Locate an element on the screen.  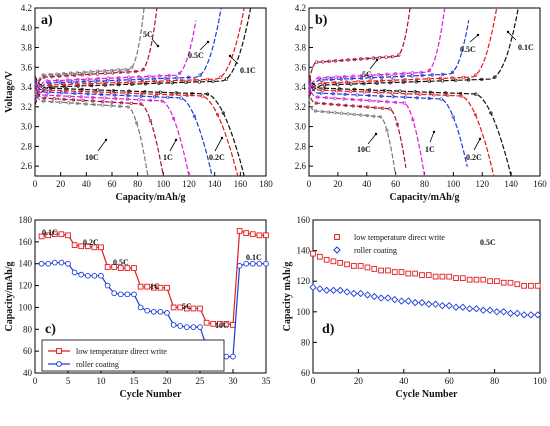
x-tick-label: 5 is located at coordinates (68, 381).